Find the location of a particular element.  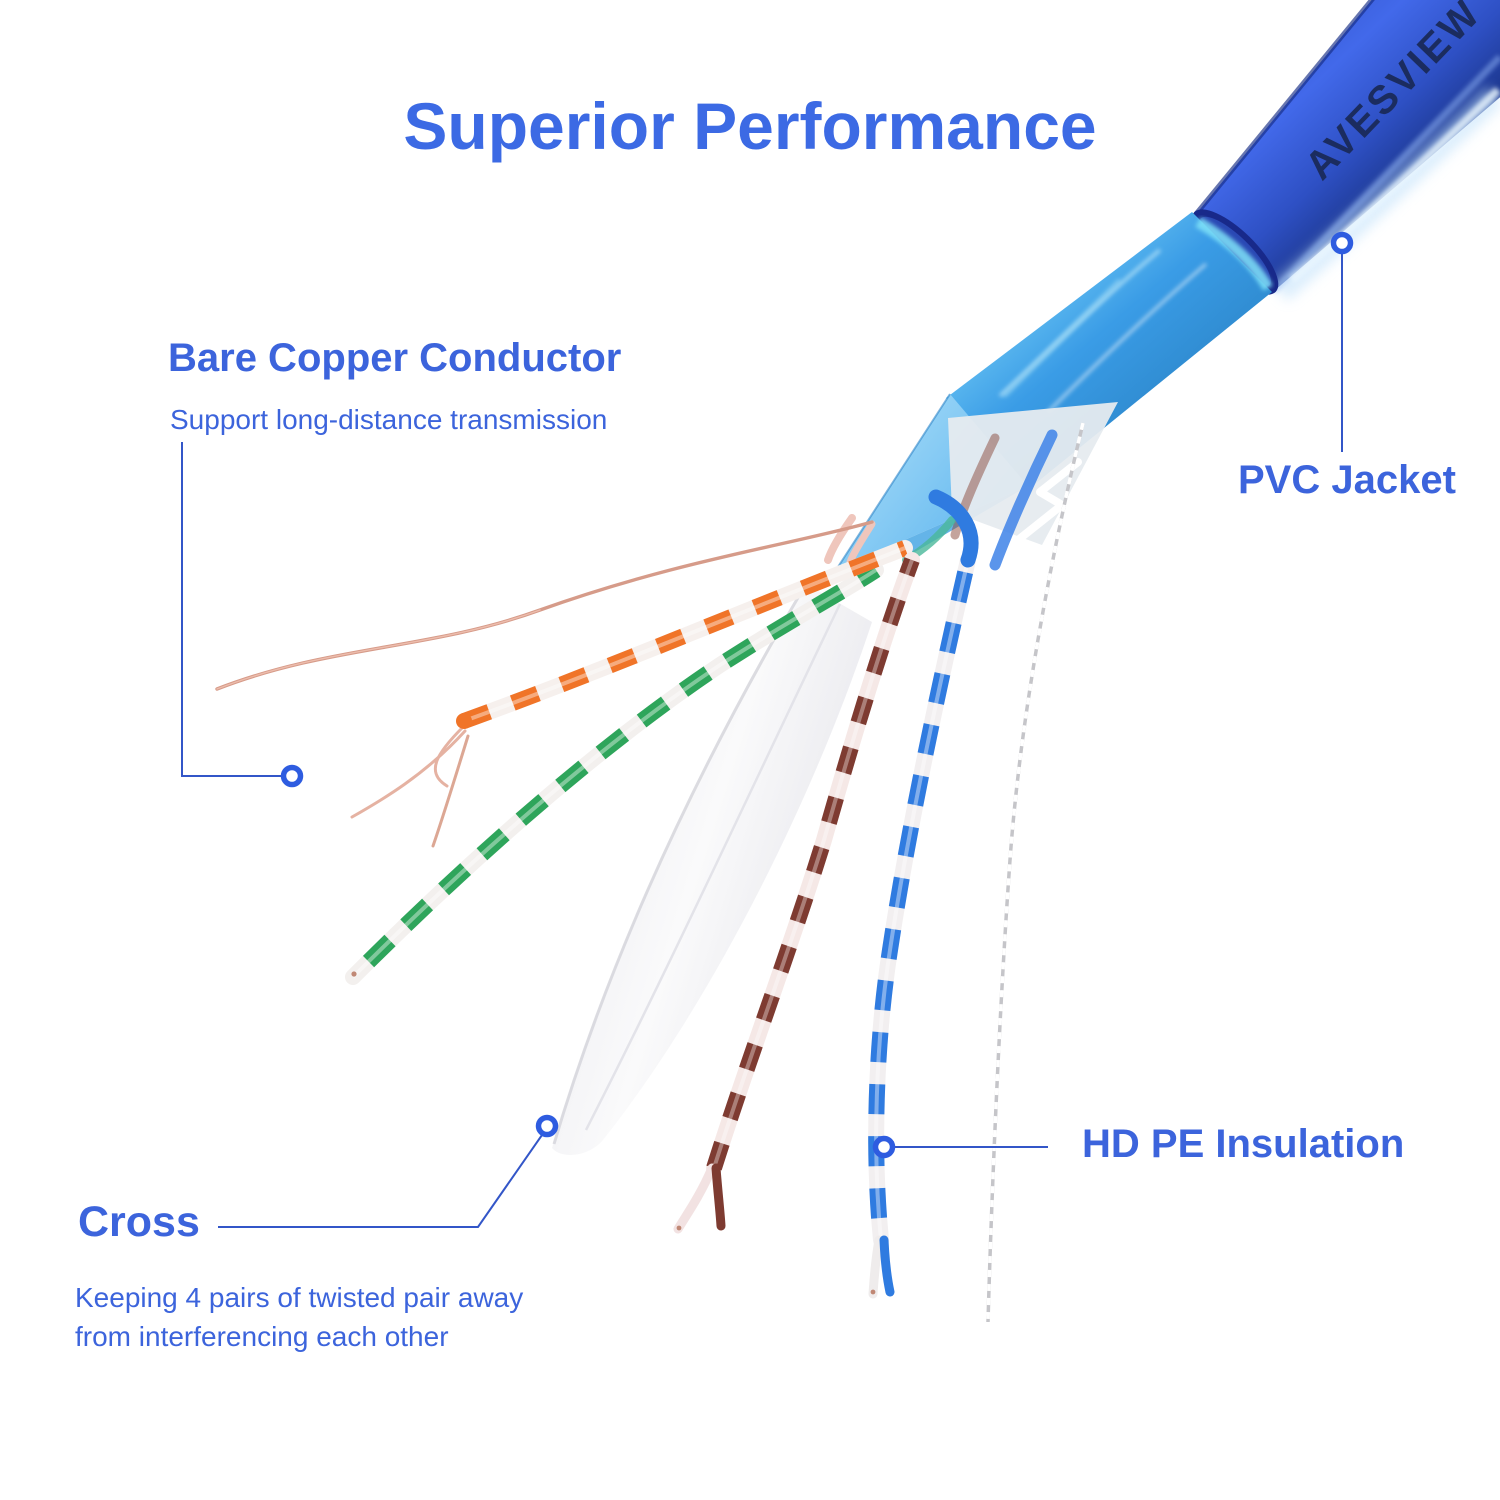

label-cross: Cross is located at coordinates (139, 1222).